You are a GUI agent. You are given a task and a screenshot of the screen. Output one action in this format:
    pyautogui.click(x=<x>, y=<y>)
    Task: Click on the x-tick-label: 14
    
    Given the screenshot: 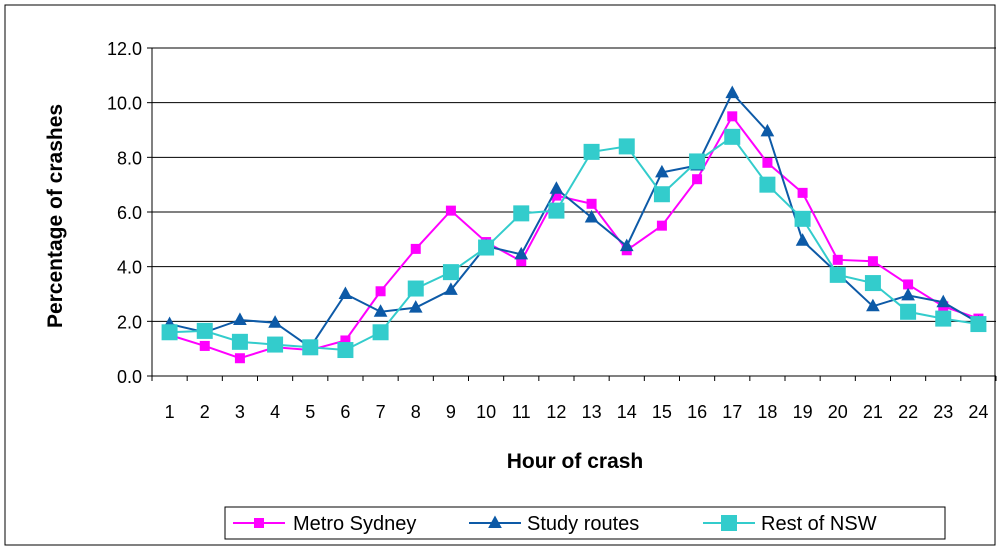 What is the action you would take?
    pyautogui.click(x=627, y=412)
    